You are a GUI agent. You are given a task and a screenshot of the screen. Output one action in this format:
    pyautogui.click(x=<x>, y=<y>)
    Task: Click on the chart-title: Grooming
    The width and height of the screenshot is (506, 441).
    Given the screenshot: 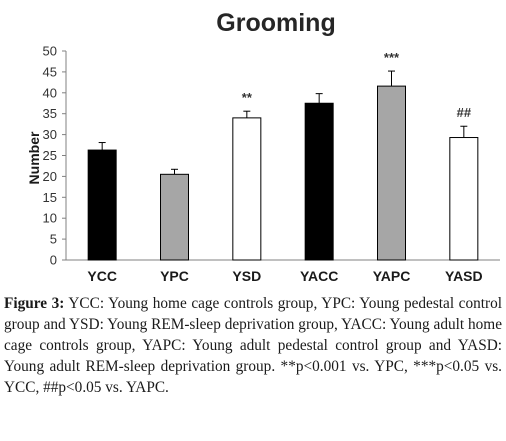 What is the action you would take?
    pyautogui.click(x=275, y=23)
    